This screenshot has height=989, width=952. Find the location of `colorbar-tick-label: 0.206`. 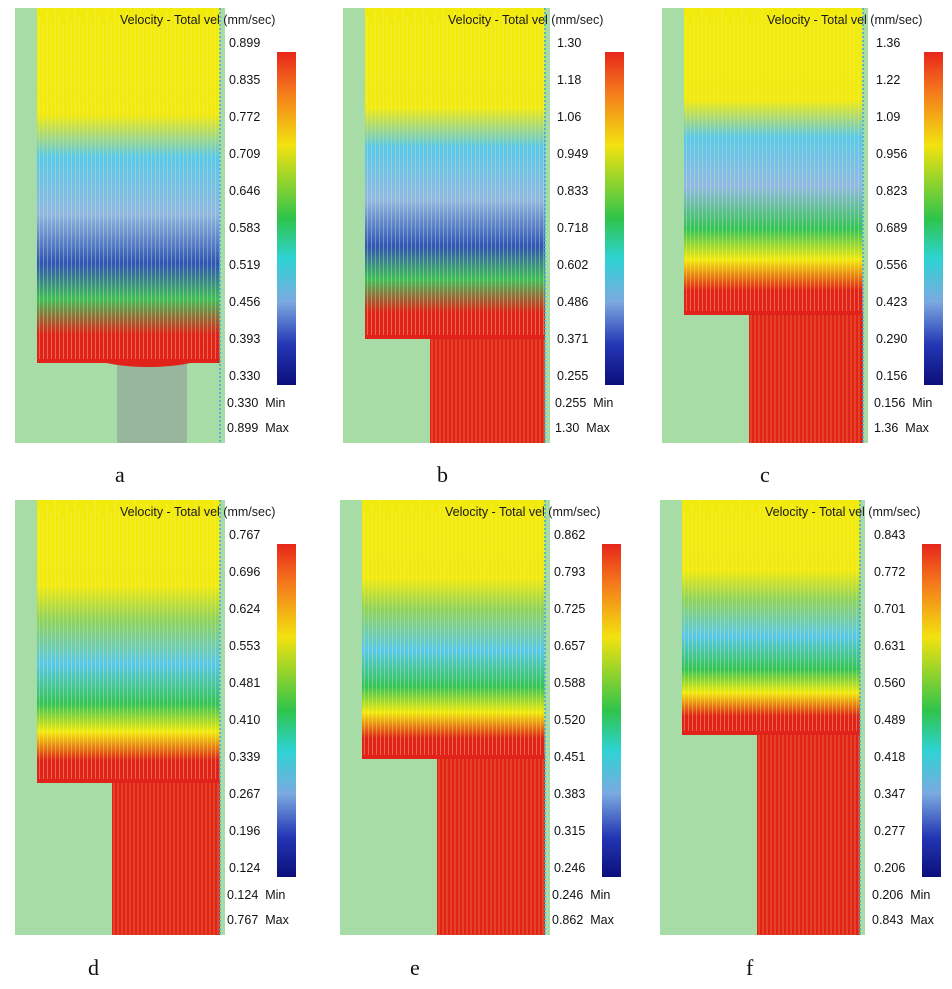

colorbar-tick-label: 0.206 is located at coordinates (890, 868).